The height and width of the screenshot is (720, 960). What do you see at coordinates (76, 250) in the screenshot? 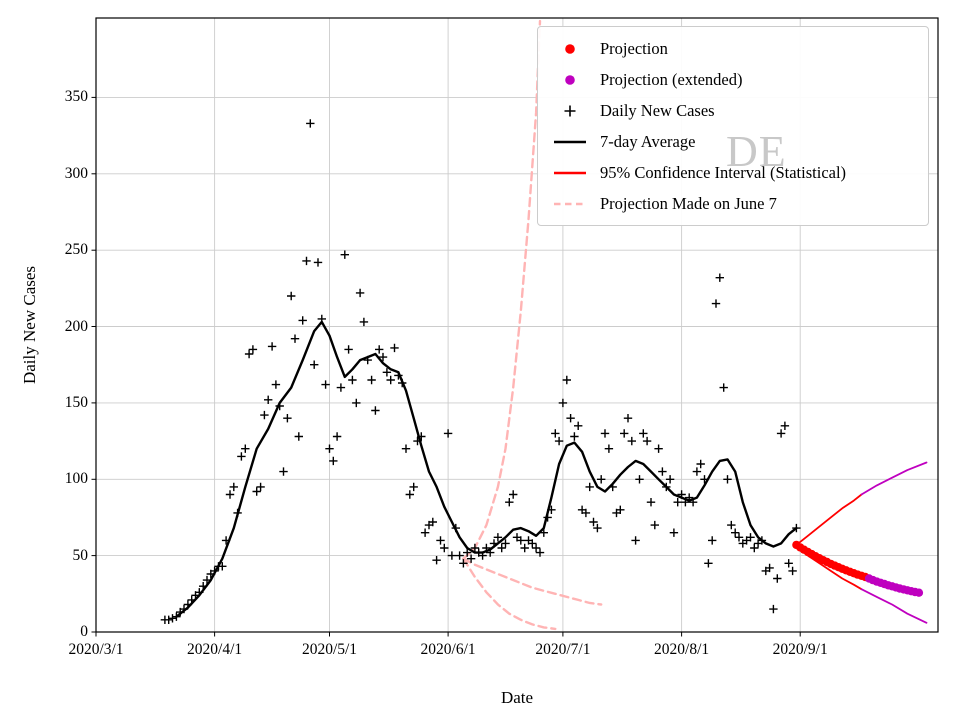
I see `y-tick-label: 250` at bounding box center [76, 250].